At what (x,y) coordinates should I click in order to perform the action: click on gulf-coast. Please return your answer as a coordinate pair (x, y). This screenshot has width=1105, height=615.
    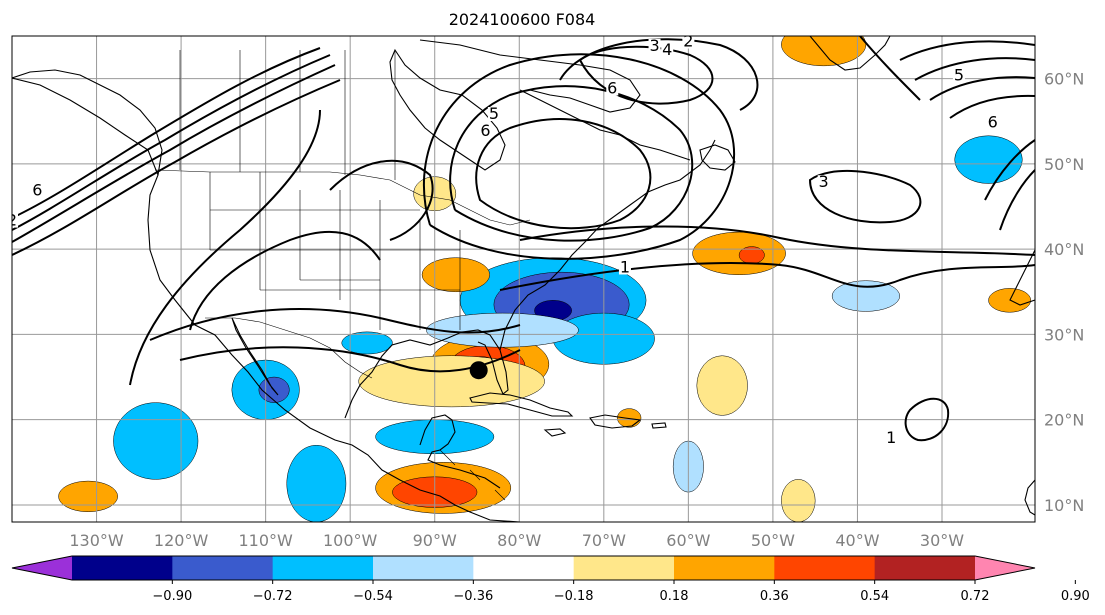
    Looking at the image, I should click on (426, 374).